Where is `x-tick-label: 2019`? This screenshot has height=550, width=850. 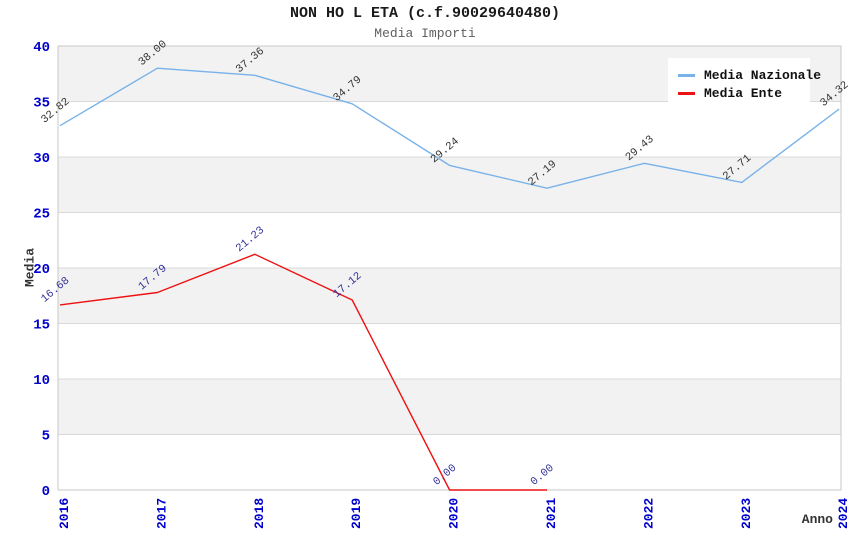
x-tick-label: 2019 is located at coordinates (356, 513).